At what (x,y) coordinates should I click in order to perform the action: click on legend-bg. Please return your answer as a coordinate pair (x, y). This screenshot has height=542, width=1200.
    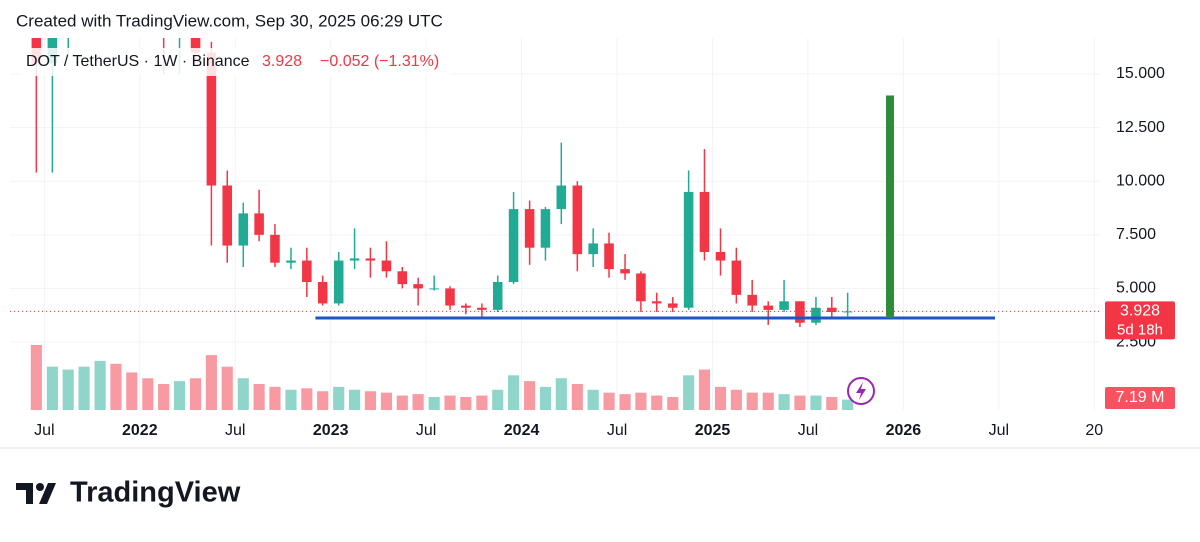
    Looking at the image, I should click on (234, 62).